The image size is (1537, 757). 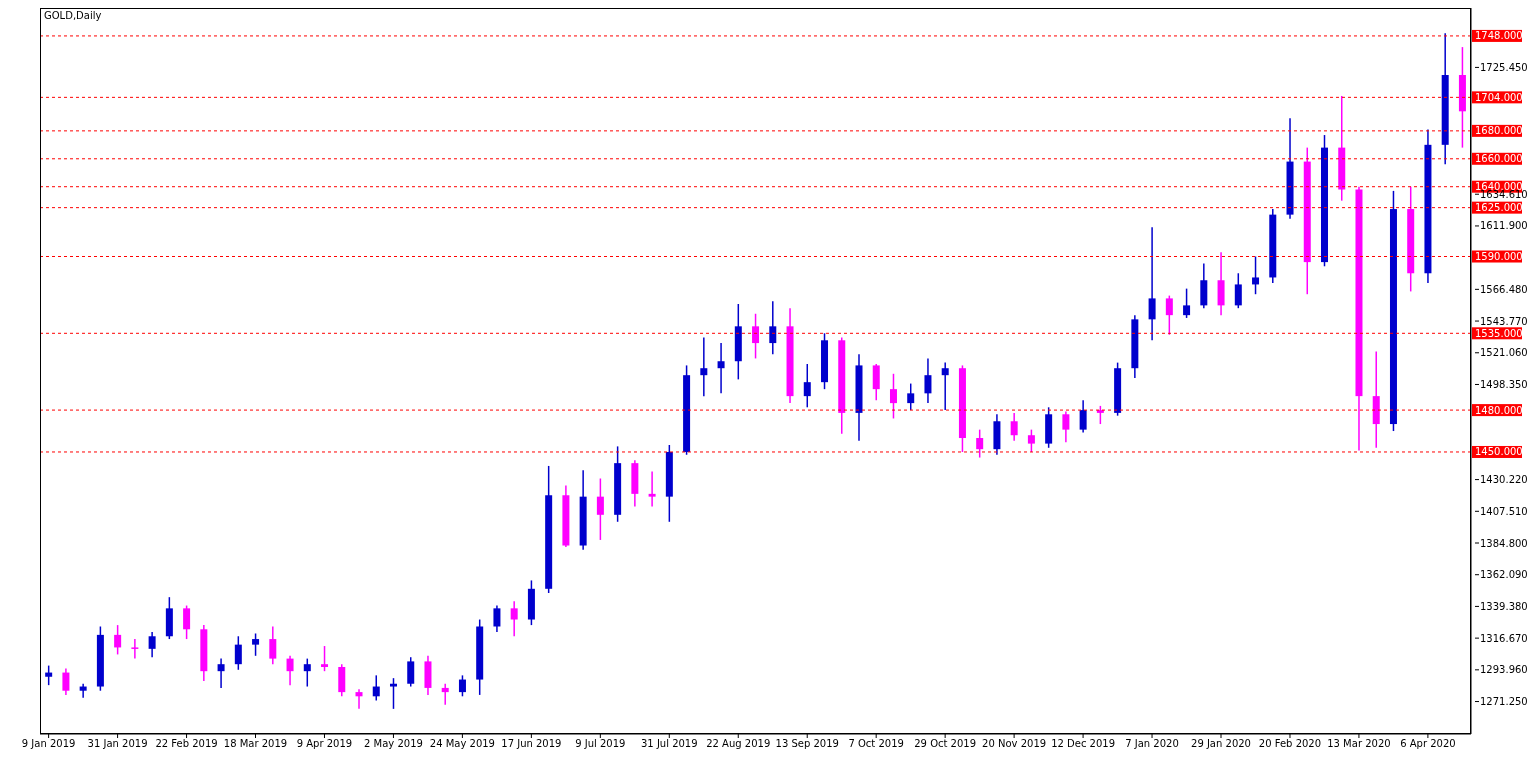 I want to click on y-tick-label: 1407.510, so click(x=1504, y=511).